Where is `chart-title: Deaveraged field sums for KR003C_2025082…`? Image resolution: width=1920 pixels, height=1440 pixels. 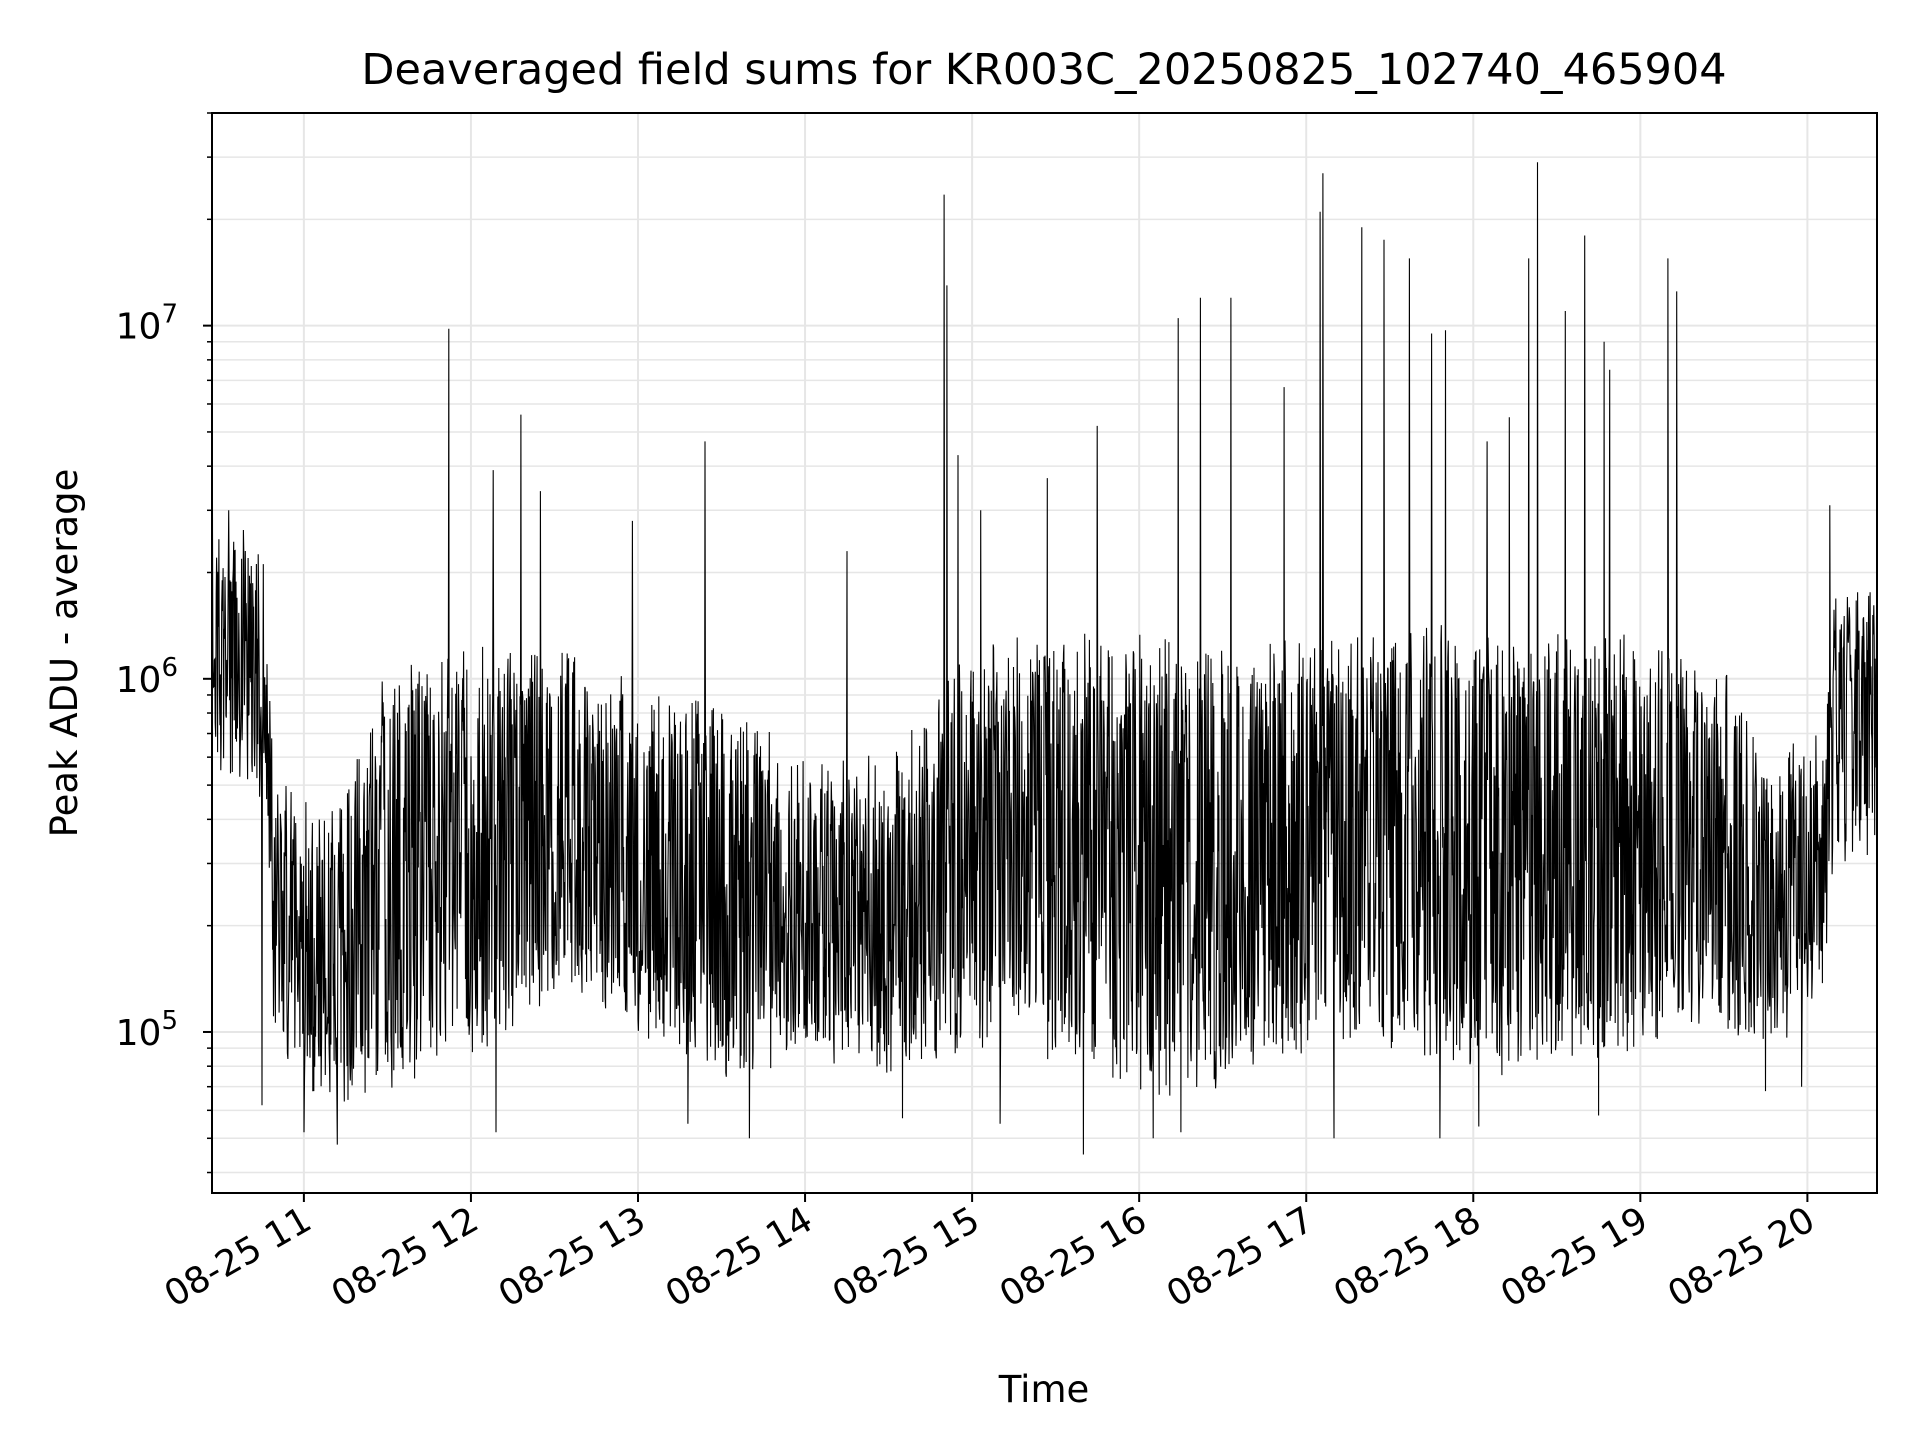 chart-title: Deaveraged field sums for KR003C_2025082… is located at coordinates (1043, 70).